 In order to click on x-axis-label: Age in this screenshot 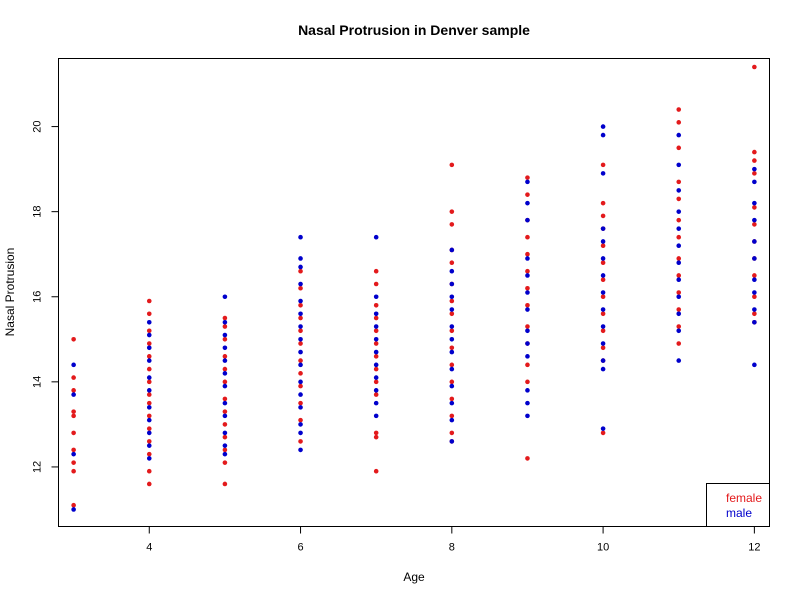, I will do `click(414, 577)`.